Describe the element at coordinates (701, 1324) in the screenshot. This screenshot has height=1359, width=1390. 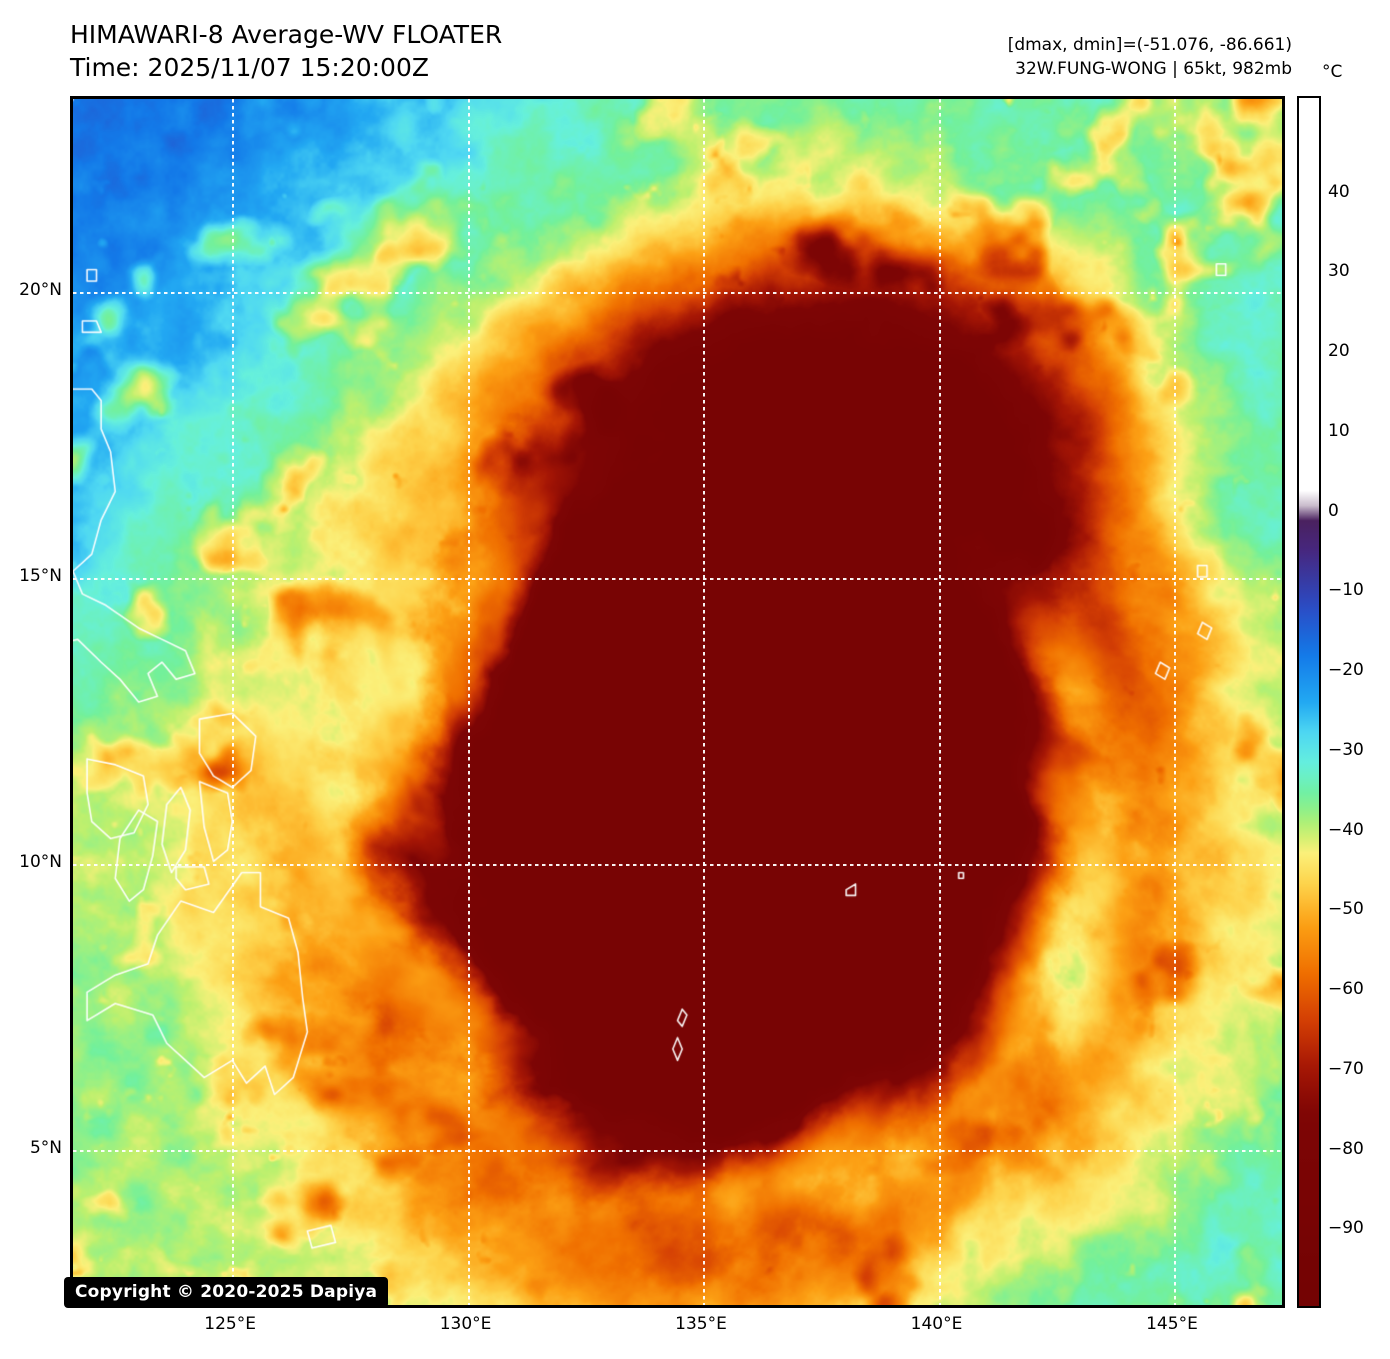
I see `x-tick-label: 135°E` at that location.